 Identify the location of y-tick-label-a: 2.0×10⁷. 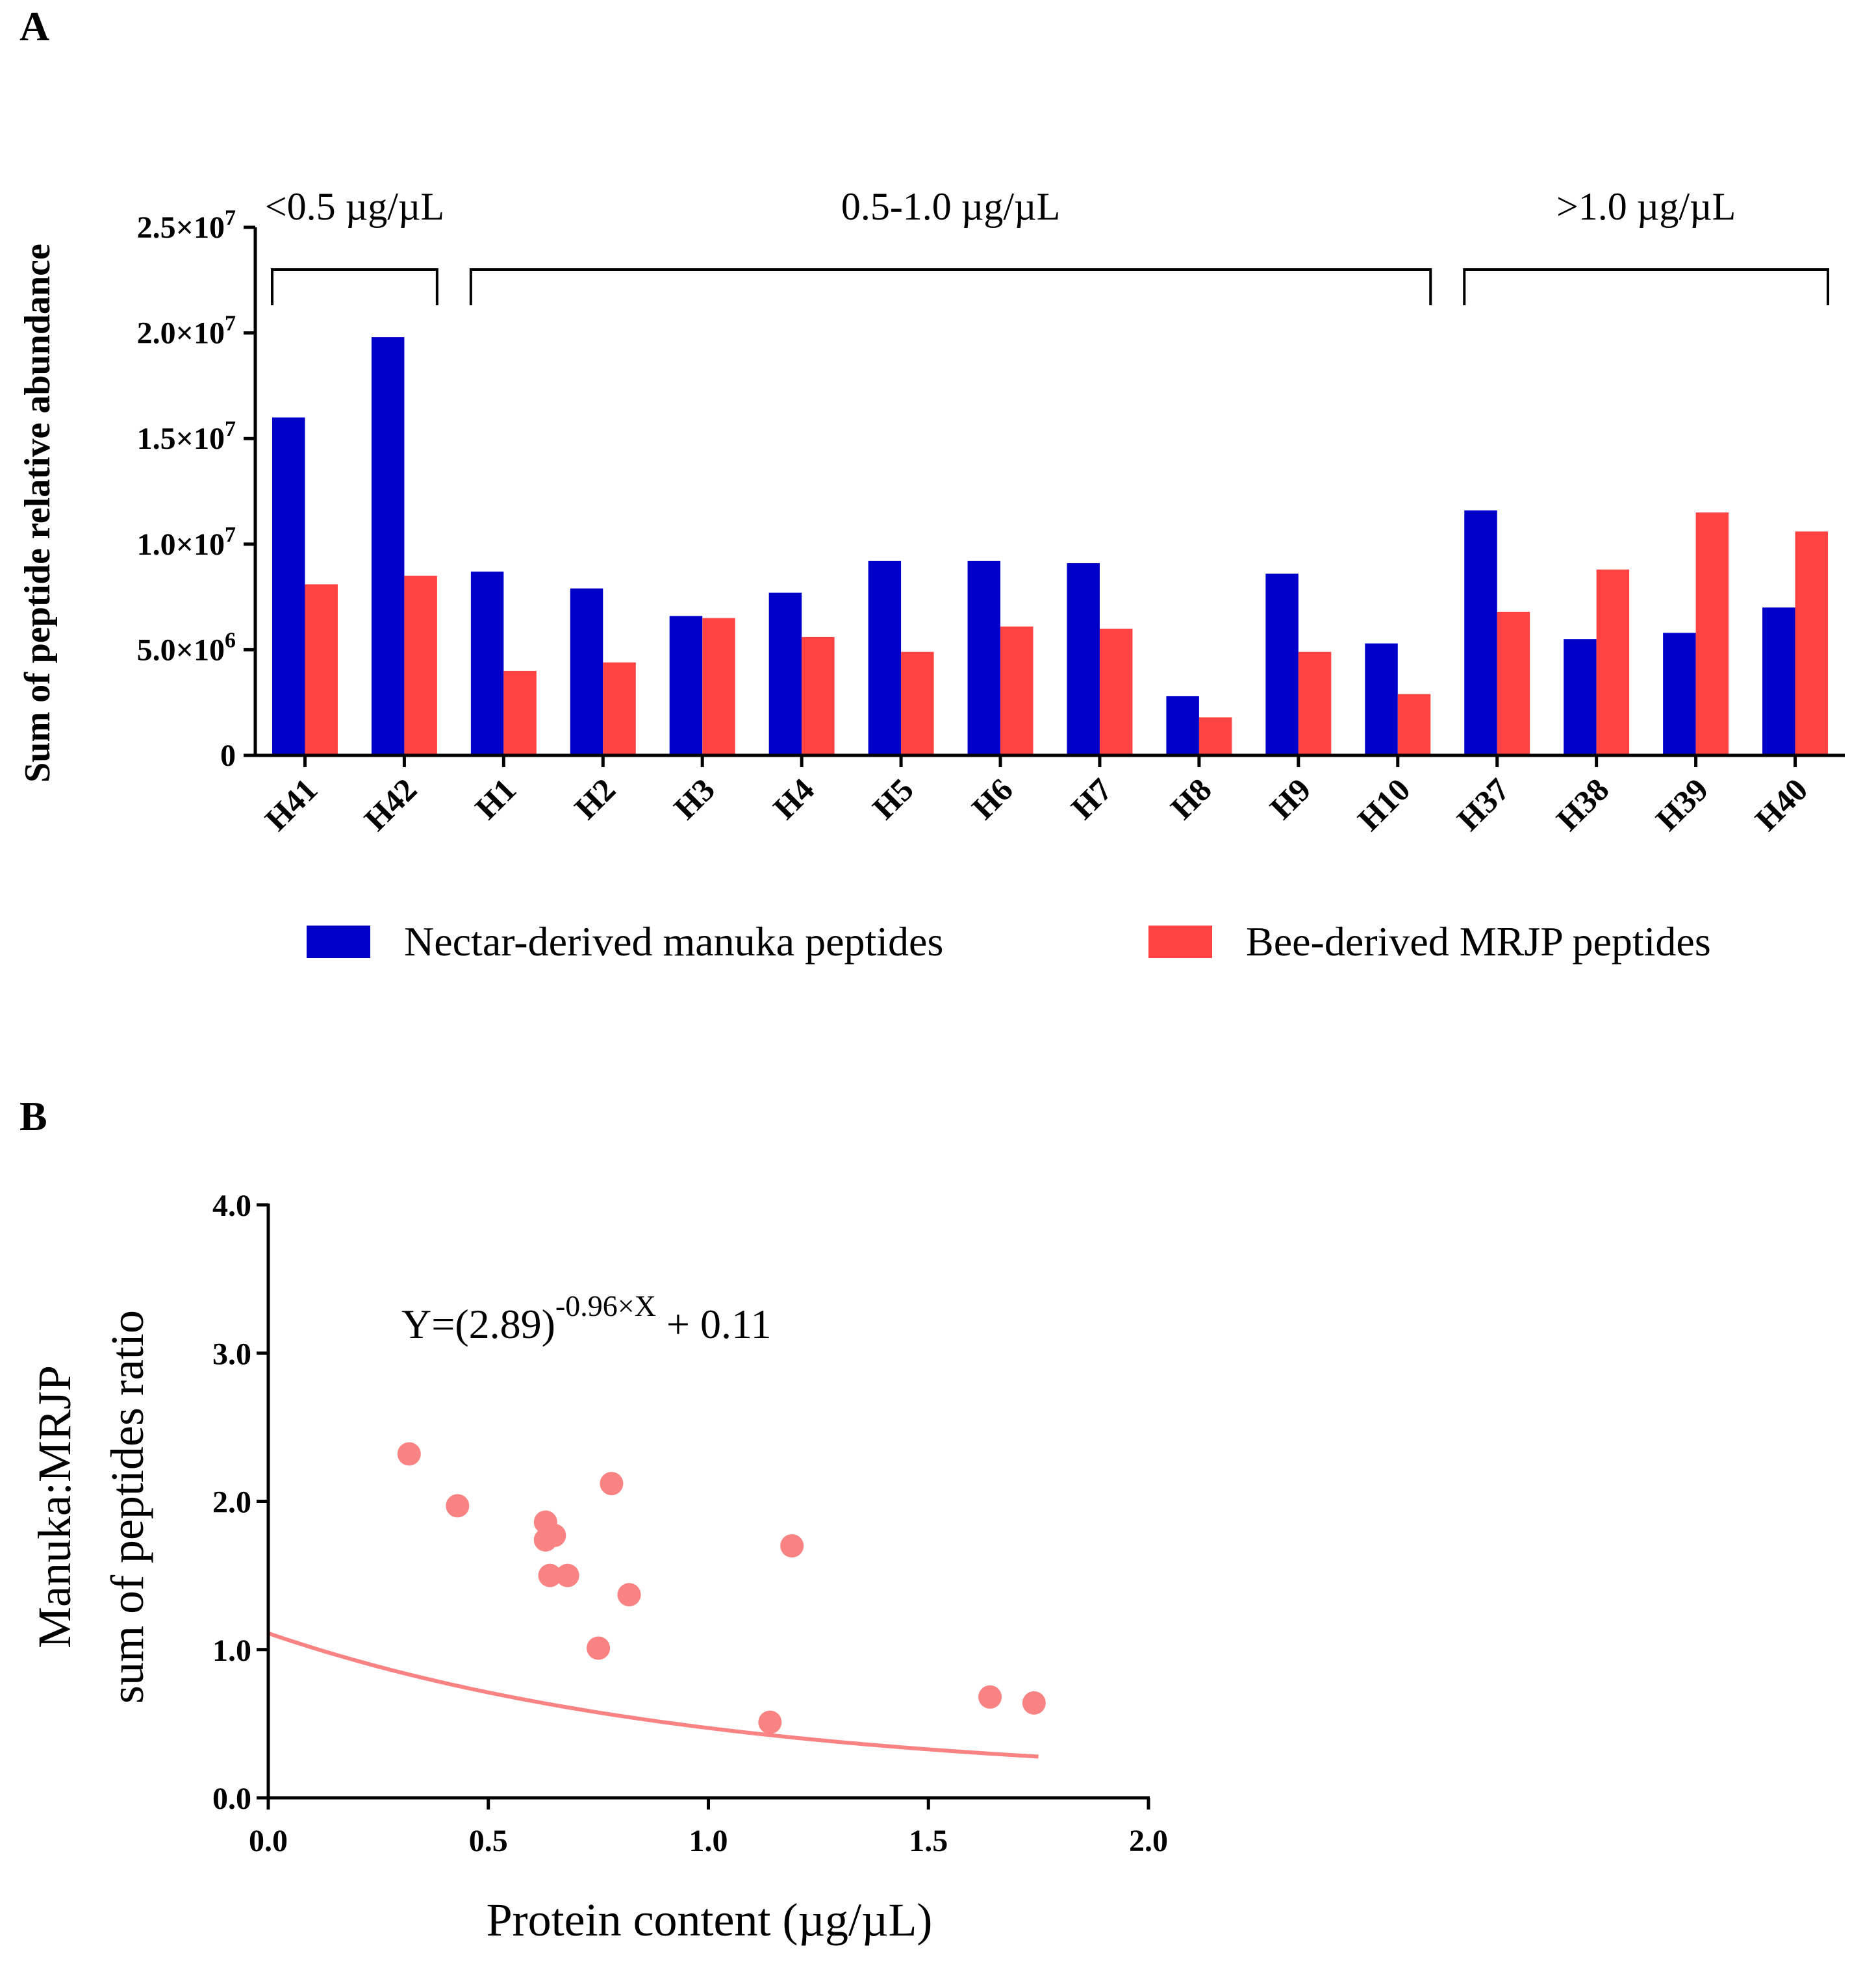
(186, 331).